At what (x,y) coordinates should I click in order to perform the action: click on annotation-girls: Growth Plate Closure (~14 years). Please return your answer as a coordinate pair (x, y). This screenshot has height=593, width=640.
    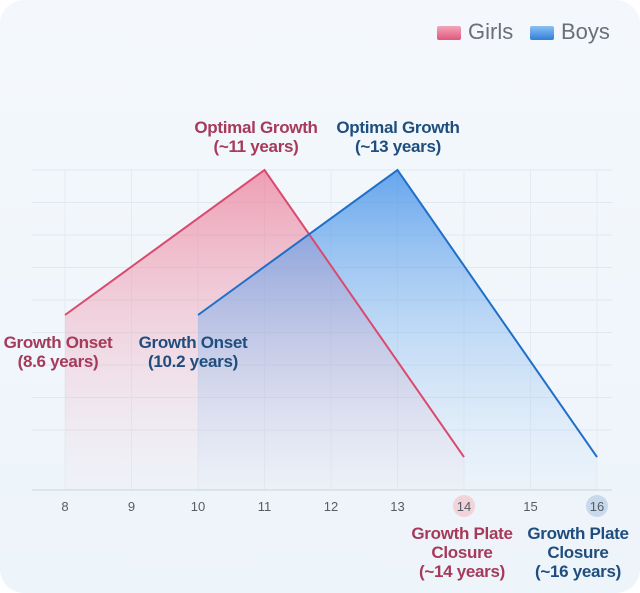
    Looking at the image, I should click on (461, 552).